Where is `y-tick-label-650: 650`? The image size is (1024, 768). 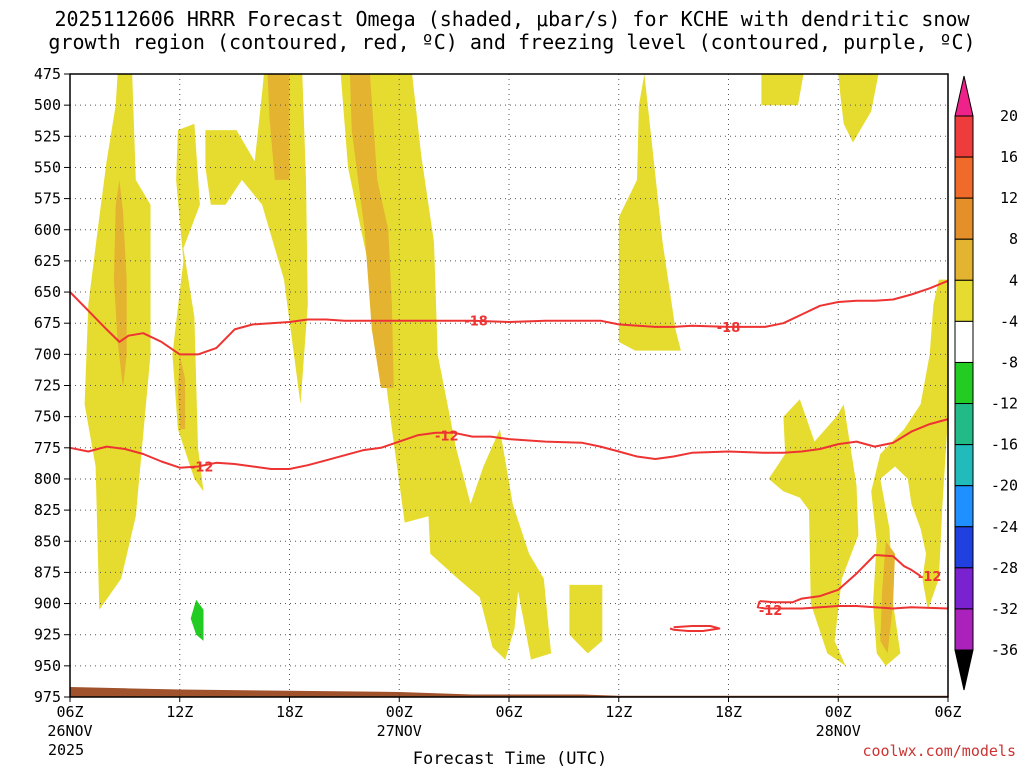
y-tick-label-650: 650 is located at coordinates (47, 292).